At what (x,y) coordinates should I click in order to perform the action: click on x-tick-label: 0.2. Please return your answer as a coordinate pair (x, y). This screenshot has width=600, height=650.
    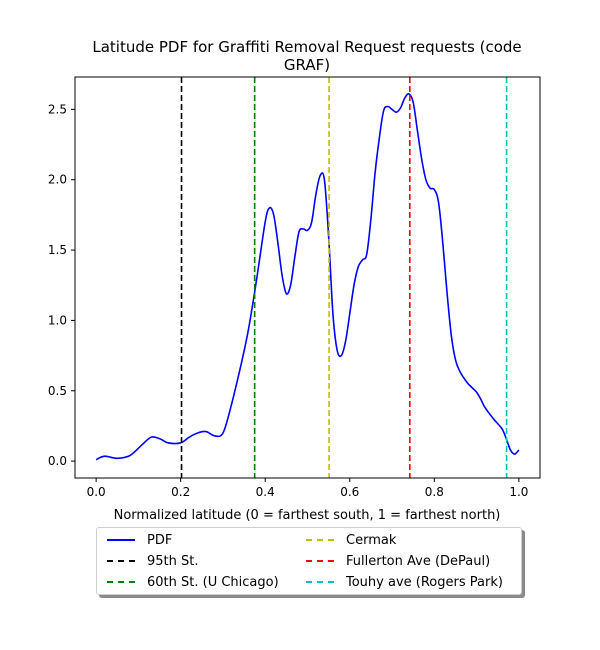
    Looking at the image, I should click on (180, 492).